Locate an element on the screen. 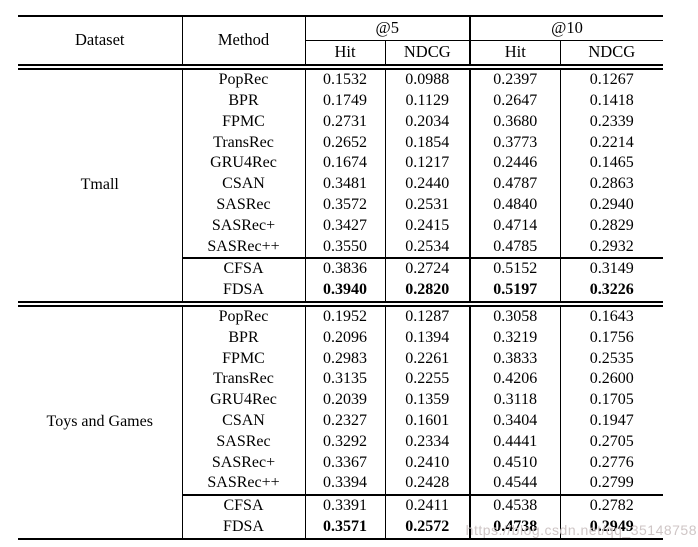 This screenshot has height=547, width=698. metric-value: 0.2572 is located at coordinates (428, 527).